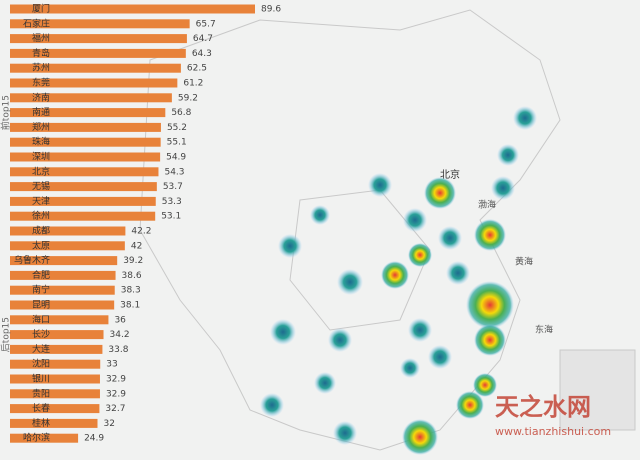  I want to click on category-label: 贵阳, so click(41, 393).